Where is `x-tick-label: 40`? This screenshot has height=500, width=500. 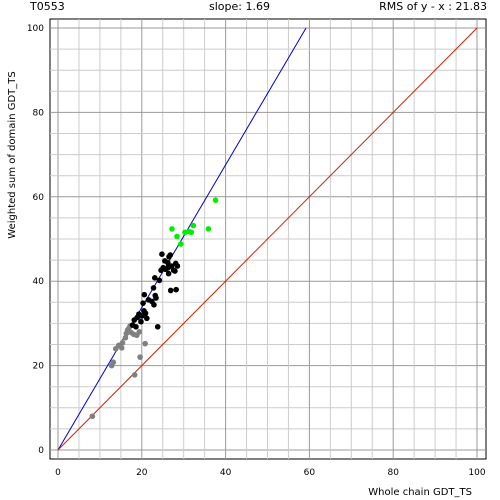
x-tick-label: 40 is located at coordinates (226, 473).